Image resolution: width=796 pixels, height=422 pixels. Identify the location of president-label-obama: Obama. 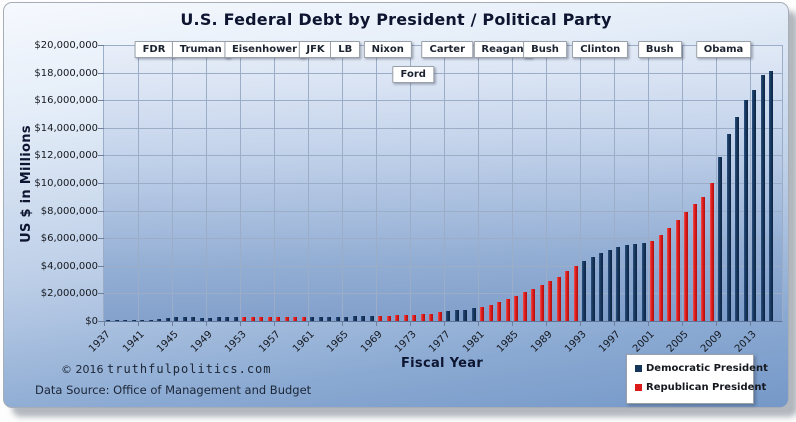
(723, 49).